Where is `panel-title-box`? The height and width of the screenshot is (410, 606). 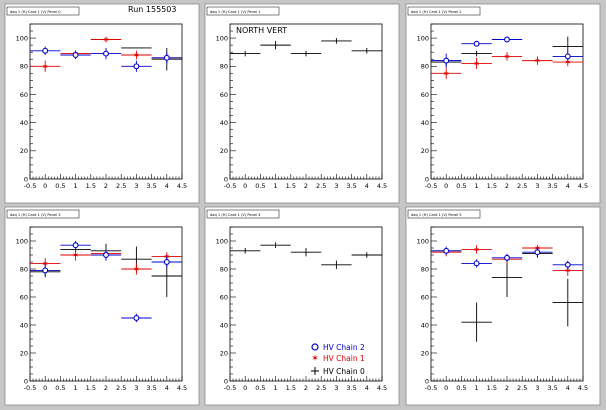 panel-title-box is located at coordinates (243, 11).